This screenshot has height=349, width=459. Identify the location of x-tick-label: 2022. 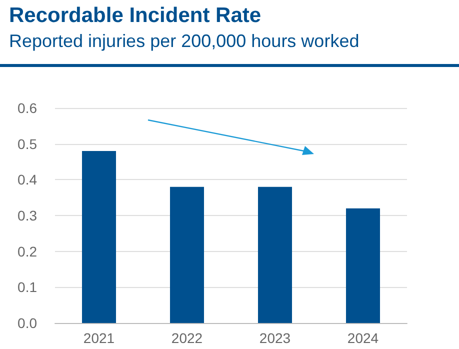
(187, 338).